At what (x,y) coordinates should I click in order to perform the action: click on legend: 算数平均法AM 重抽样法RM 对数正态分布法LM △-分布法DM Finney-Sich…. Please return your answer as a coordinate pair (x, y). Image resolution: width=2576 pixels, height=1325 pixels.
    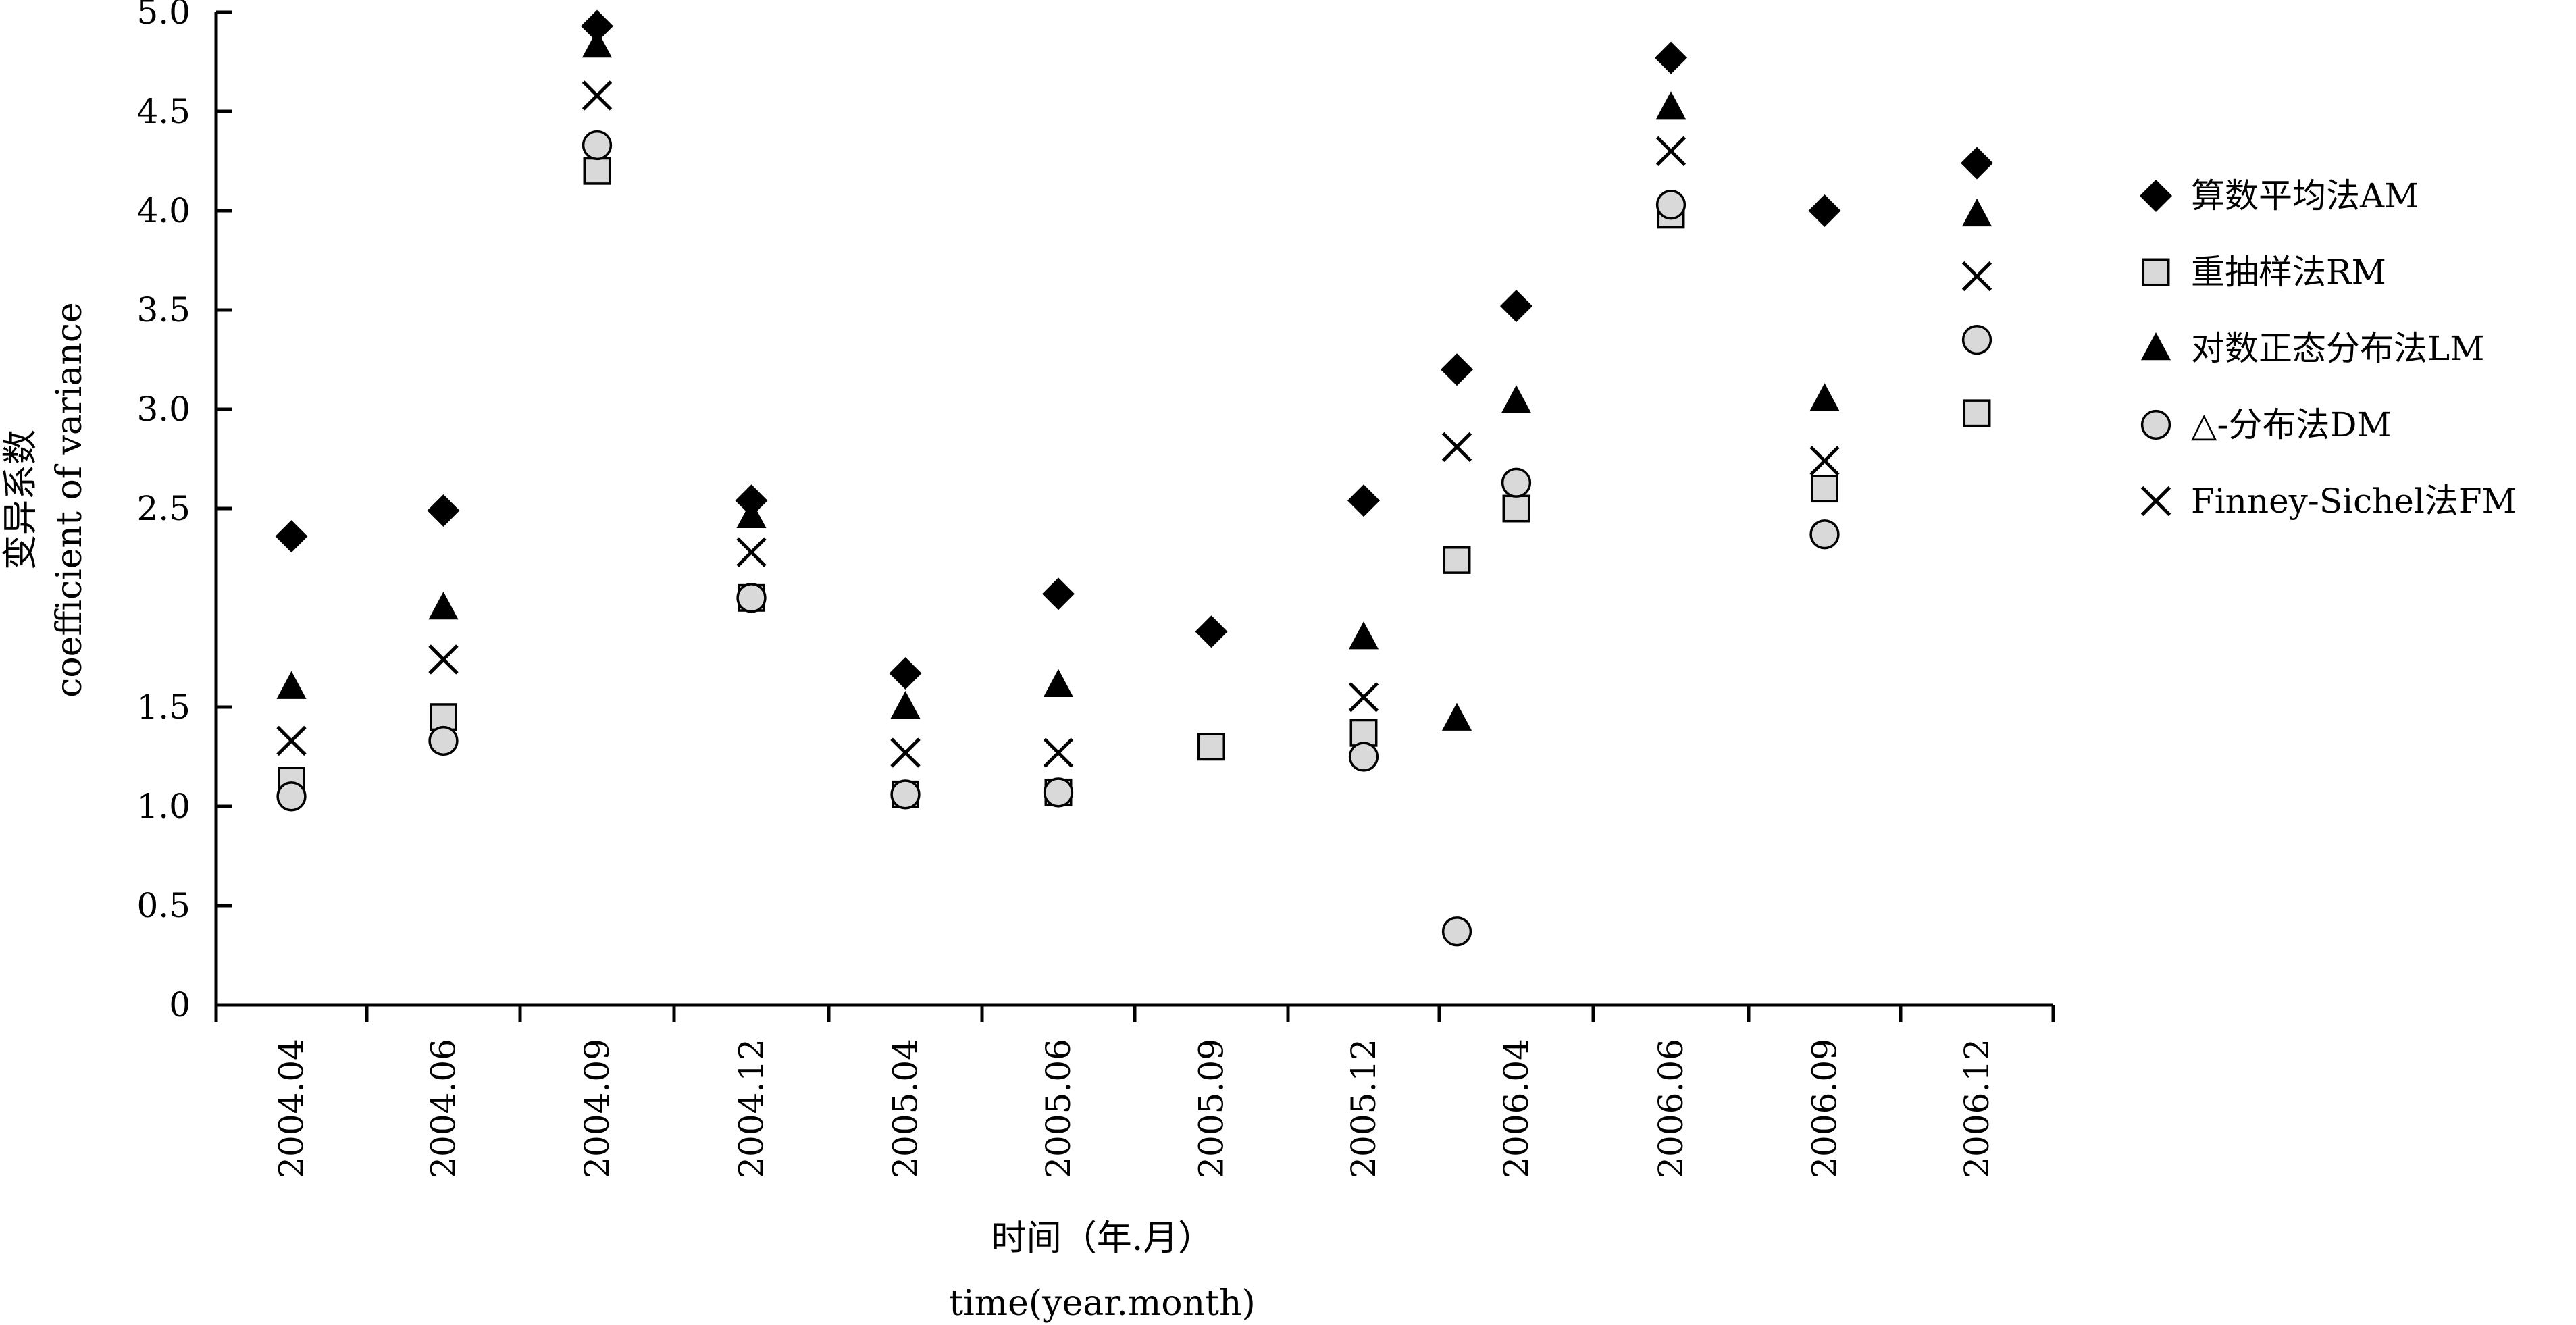
    Looking at the image, I should click on (2328, 348).